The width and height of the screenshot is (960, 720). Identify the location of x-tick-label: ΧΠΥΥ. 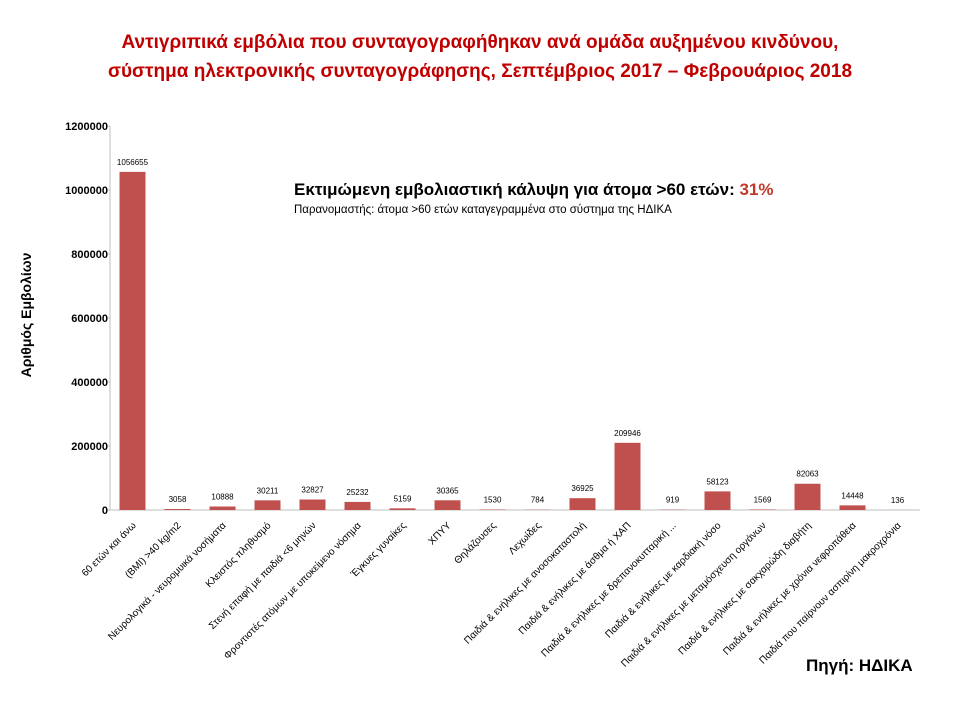
(440, 533).